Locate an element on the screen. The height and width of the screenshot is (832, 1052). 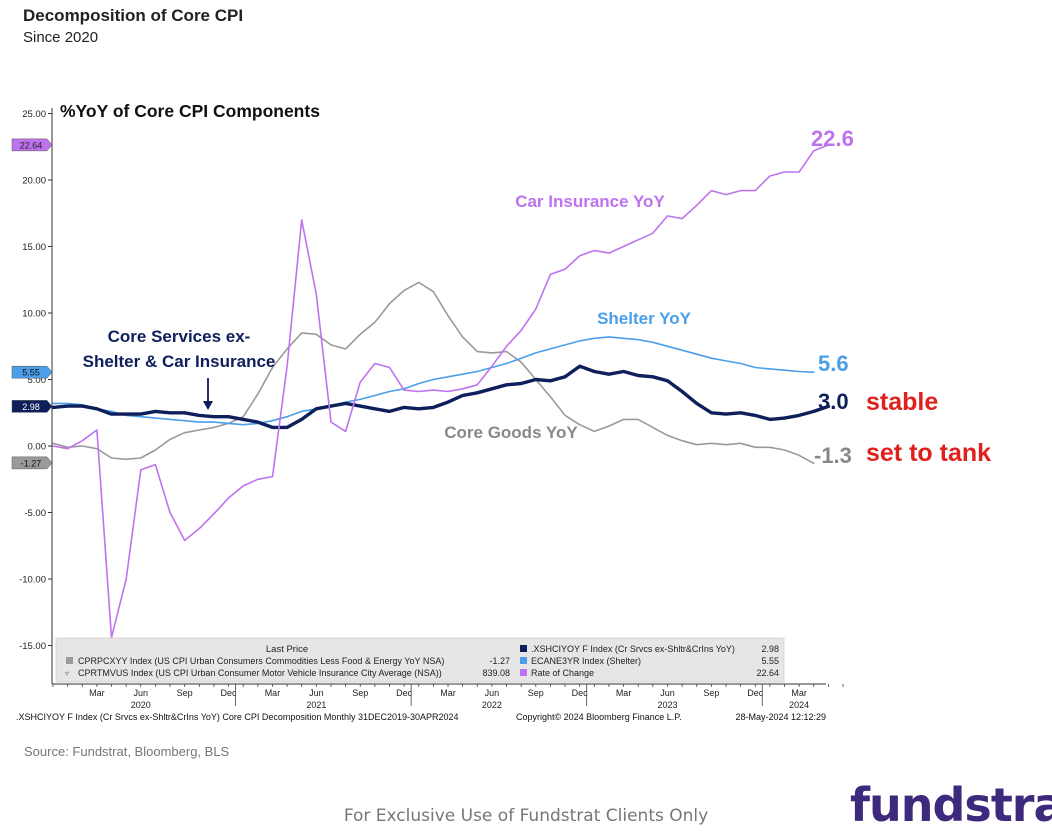
page-title: Decomposition of Core CPI is located at coordinates (133, 15).